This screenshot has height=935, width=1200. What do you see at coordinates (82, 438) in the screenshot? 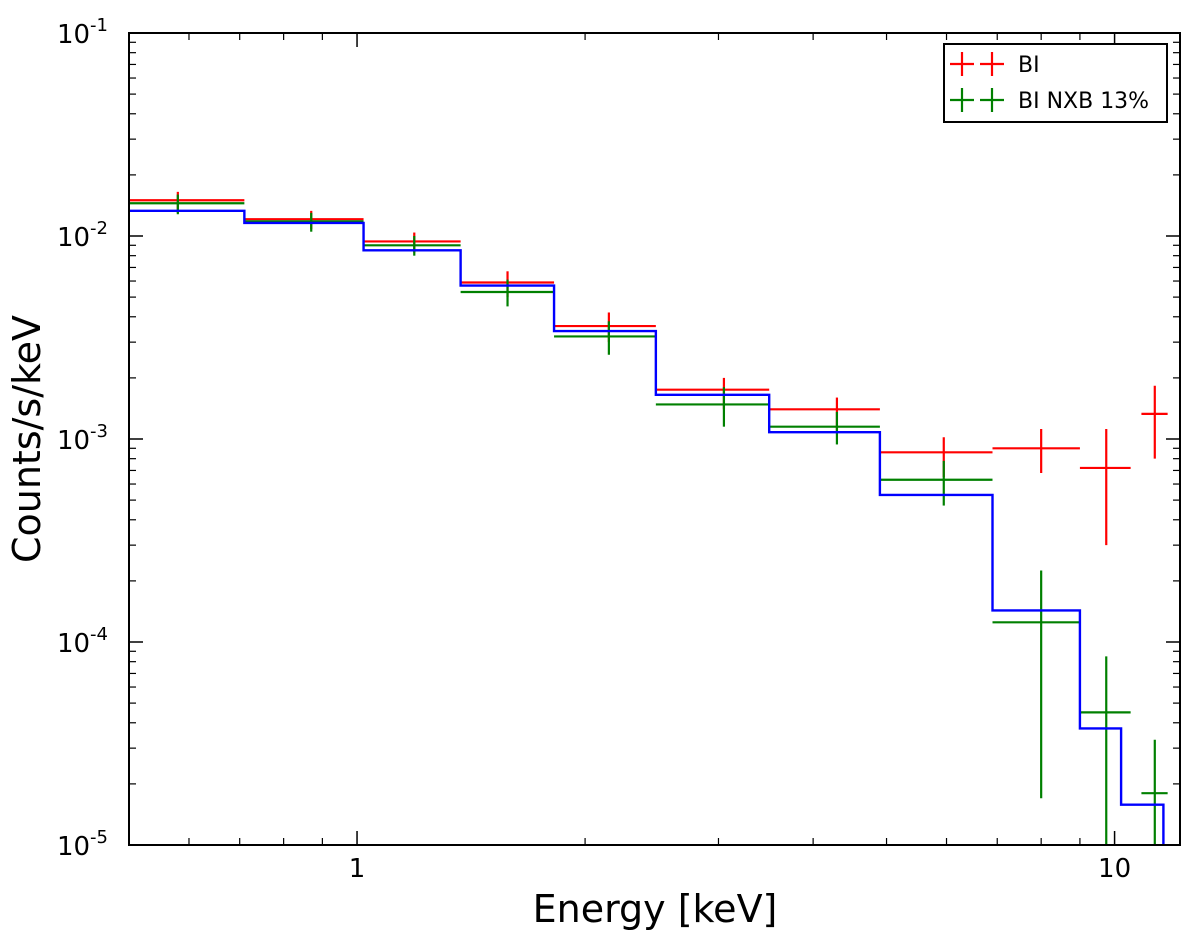
I see `y-tick-label: 10⁻³` at bounding box center [82, 438].